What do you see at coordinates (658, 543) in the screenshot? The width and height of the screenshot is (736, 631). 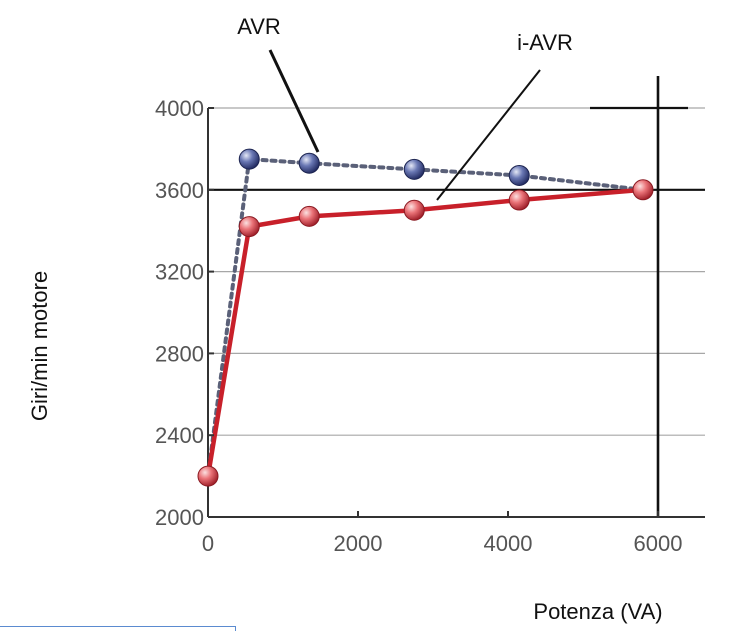 I see `x-tick-label: 6000` at bounding box center [658, 543].